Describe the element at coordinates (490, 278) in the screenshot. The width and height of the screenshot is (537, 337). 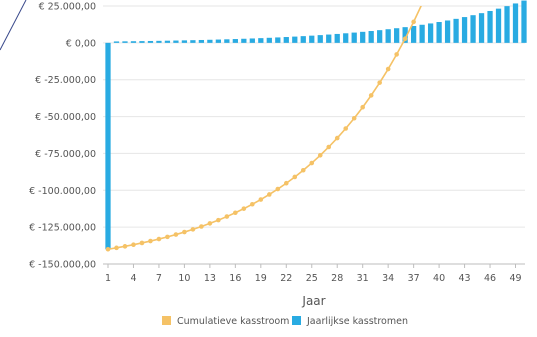
I see `x-tick-label: 46` at that location.